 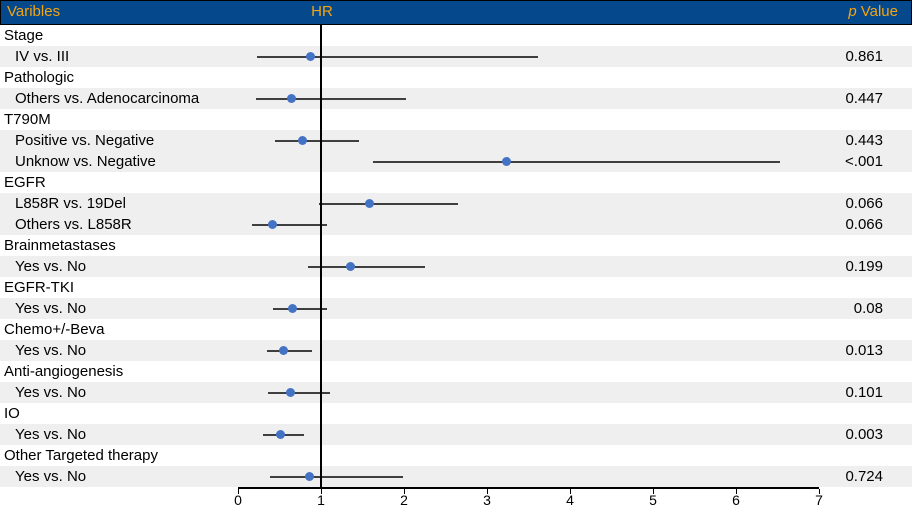 What do you see at coordinates (456, 203) in the screenshot?
I see `comparison-row: L858R vs. 19Del 0.066` at bounding box center [456, 203].